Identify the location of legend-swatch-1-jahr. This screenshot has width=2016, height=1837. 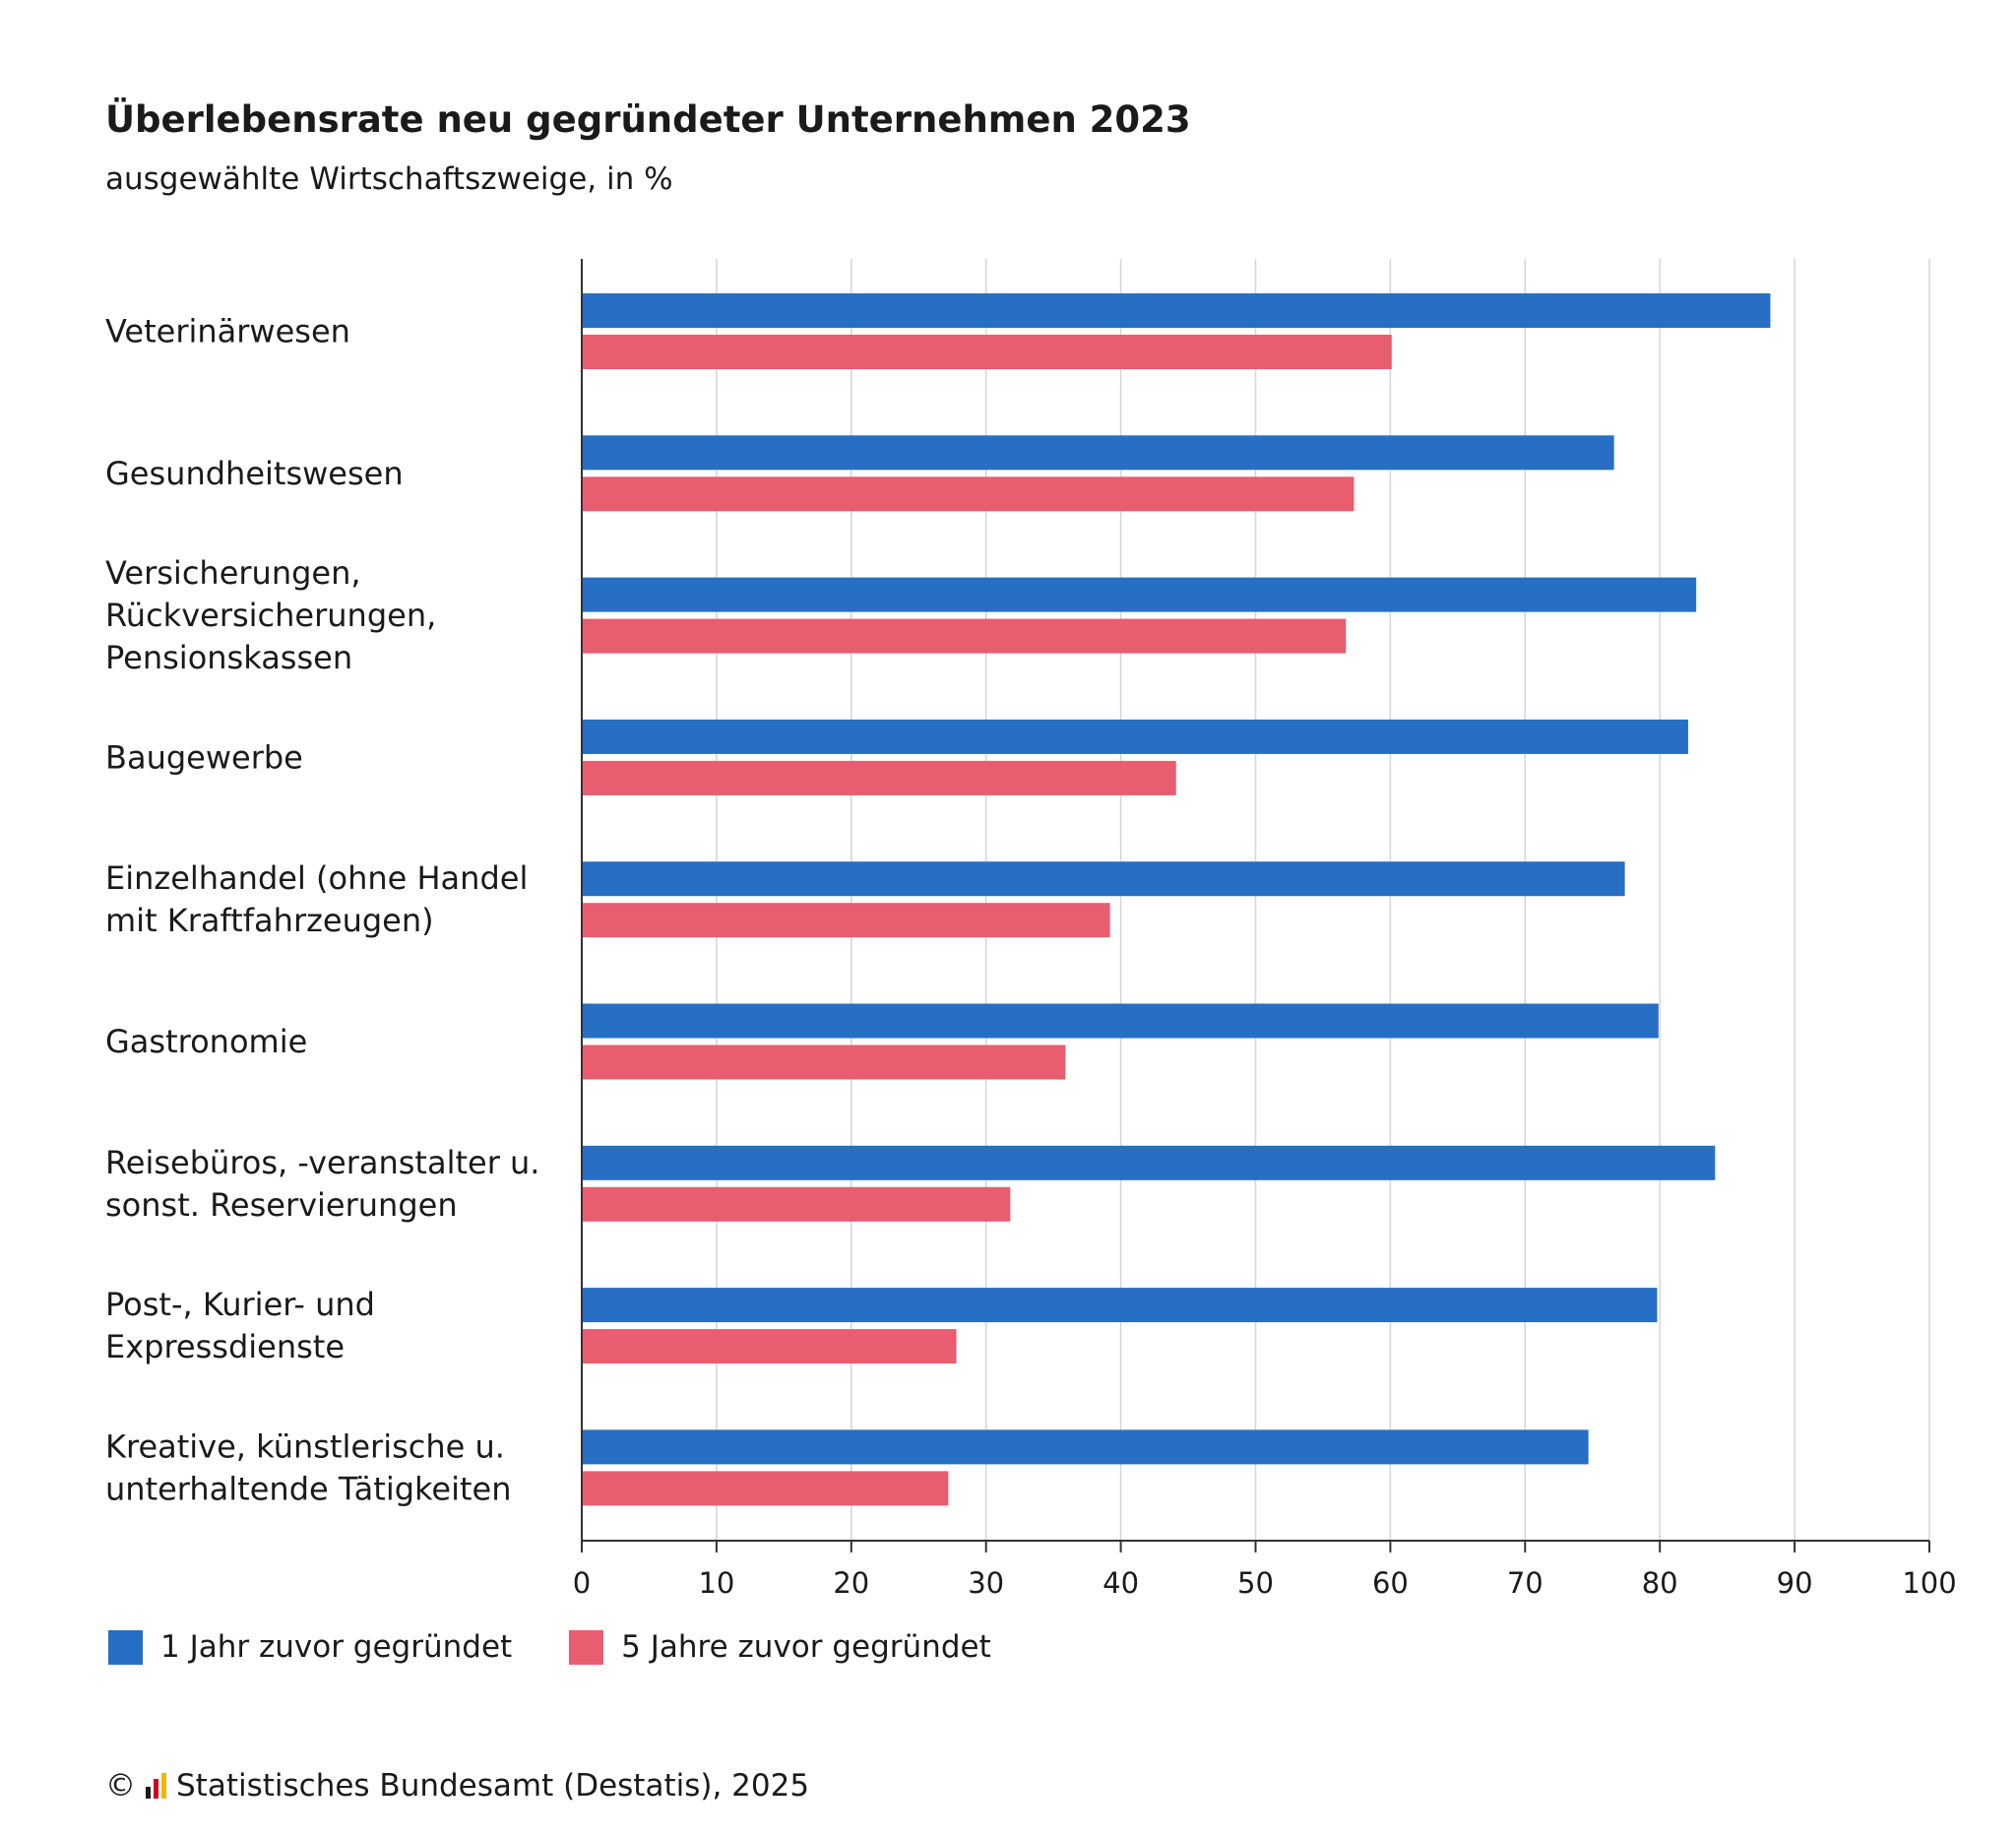
(125, 1647).